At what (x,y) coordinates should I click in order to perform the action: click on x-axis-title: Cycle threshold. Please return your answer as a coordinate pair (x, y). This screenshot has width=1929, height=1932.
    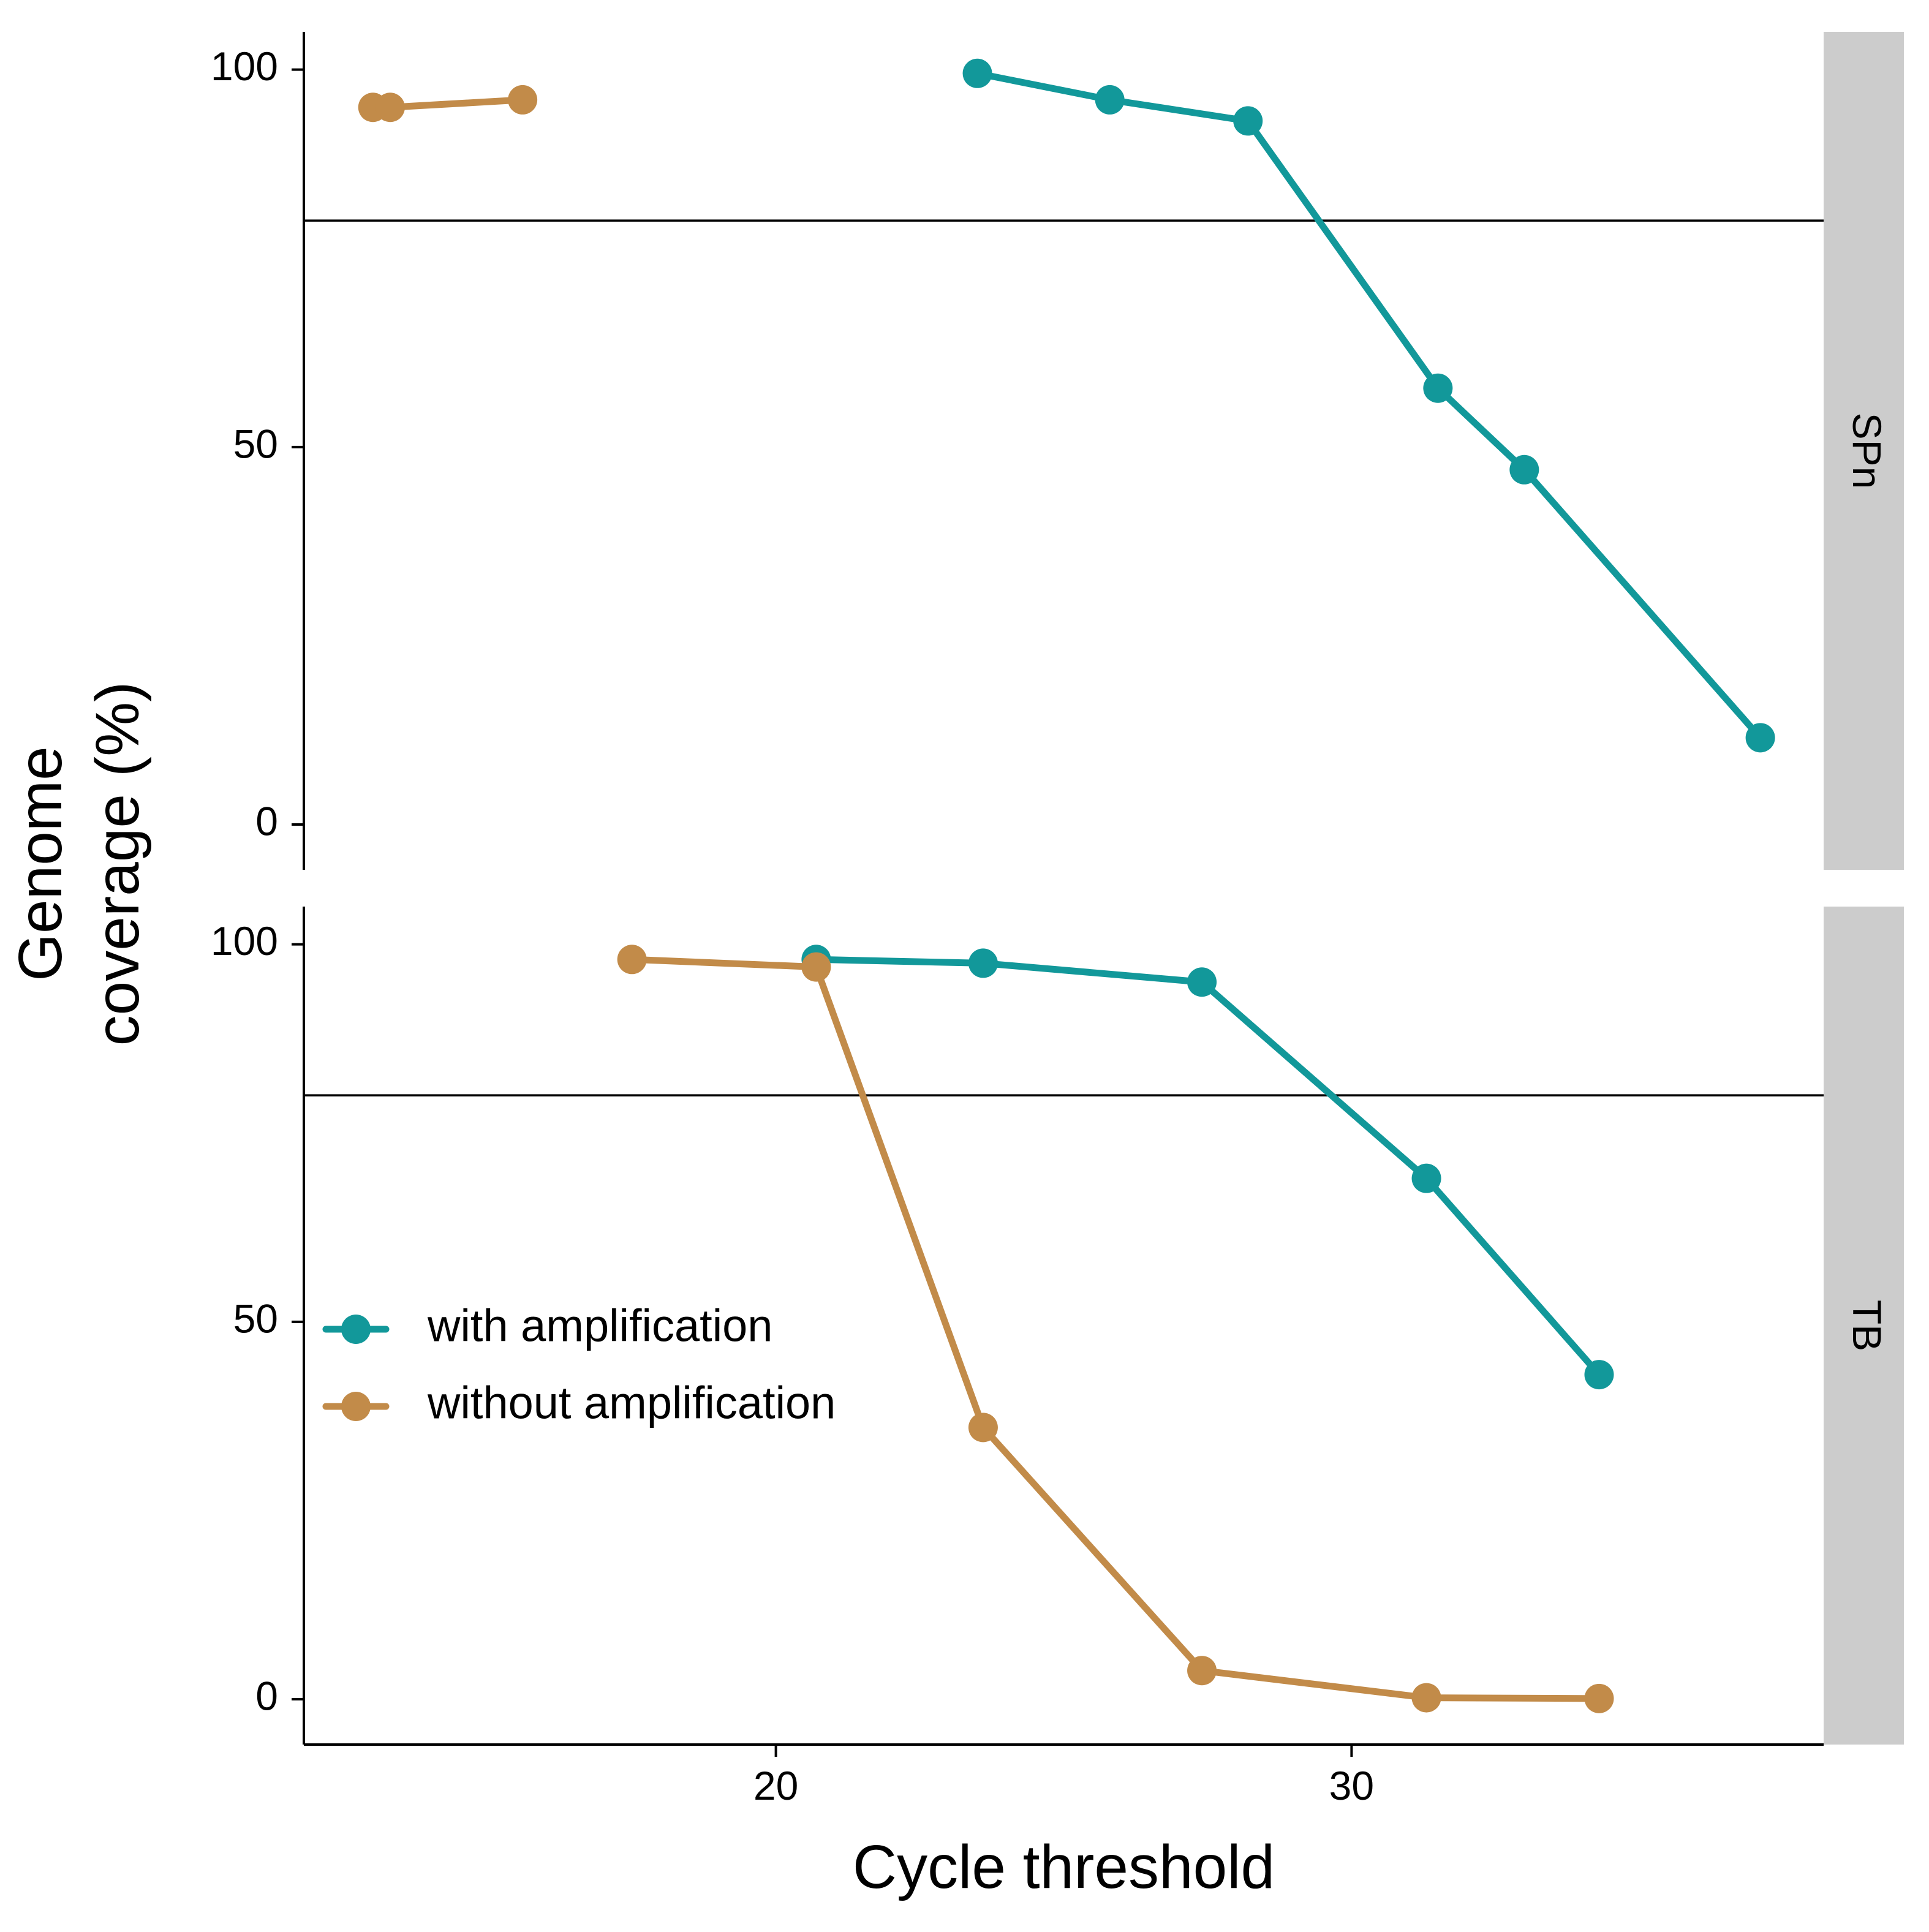
    Looking at the image, I should click on (1064, 1867).